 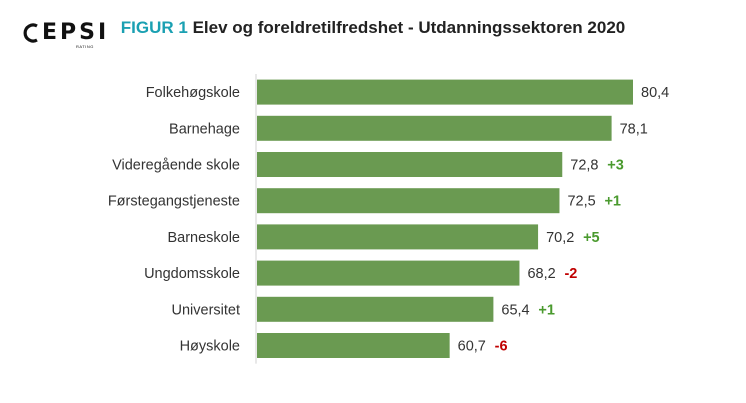 I want to click on value-label: 78,1, so click(x=634, y=129).